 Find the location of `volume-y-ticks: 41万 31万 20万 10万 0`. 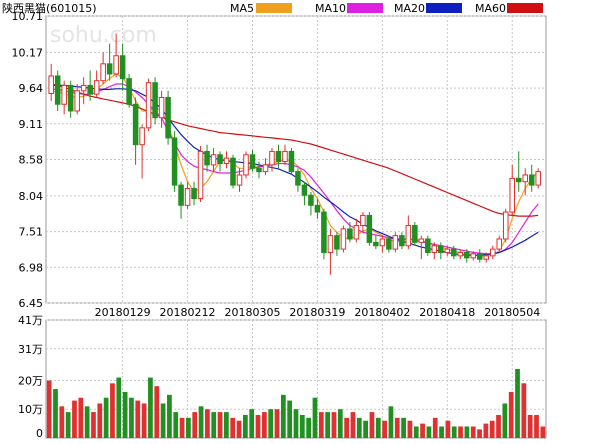

volume-y-ticks: 41万 31万 20万 10万 0 is located at coordinates (30, 377).